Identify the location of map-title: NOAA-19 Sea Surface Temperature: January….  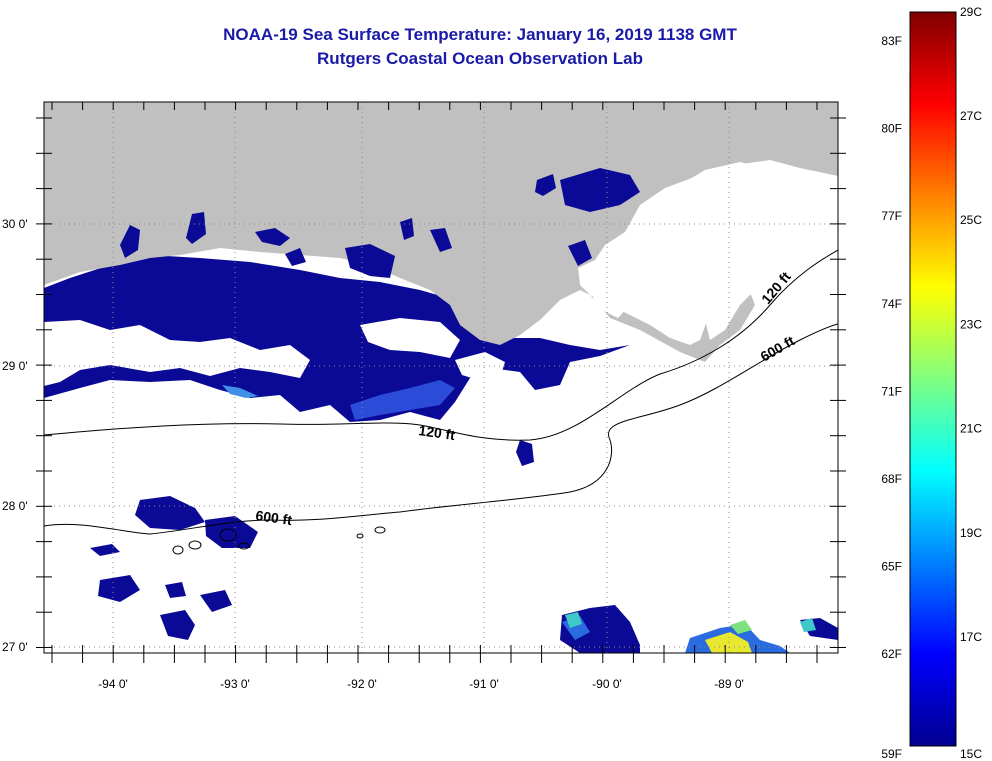
(480, 34).